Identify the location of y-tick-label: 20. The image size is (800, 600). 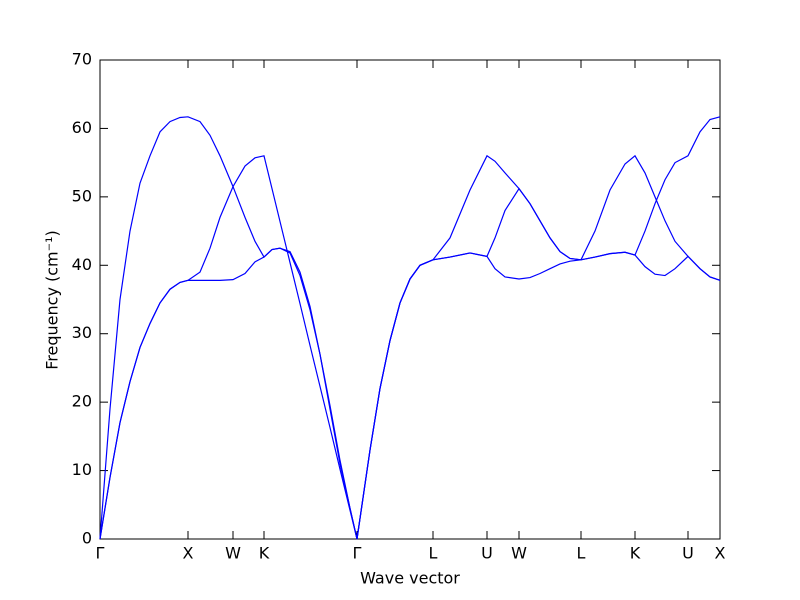
(82, 401).